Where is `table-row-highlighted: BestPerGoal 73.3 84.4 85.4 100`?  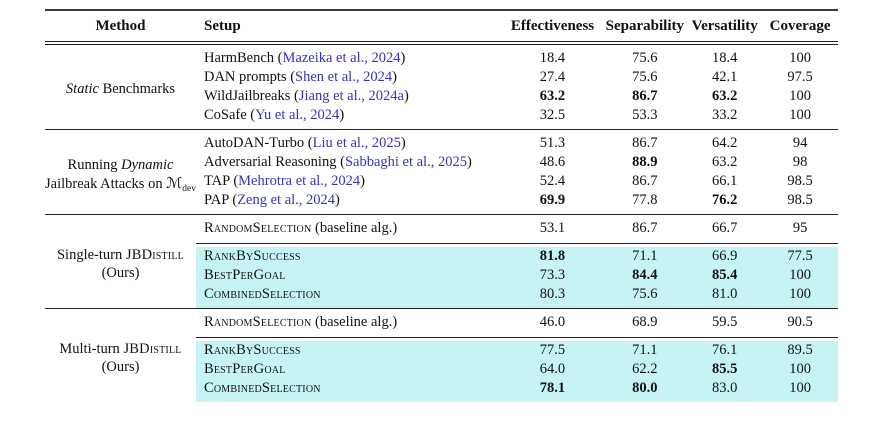
table-row-highlighted: BestPerGoal 73.3 84.4 85.4 100 is located at coordinates (441, 275).